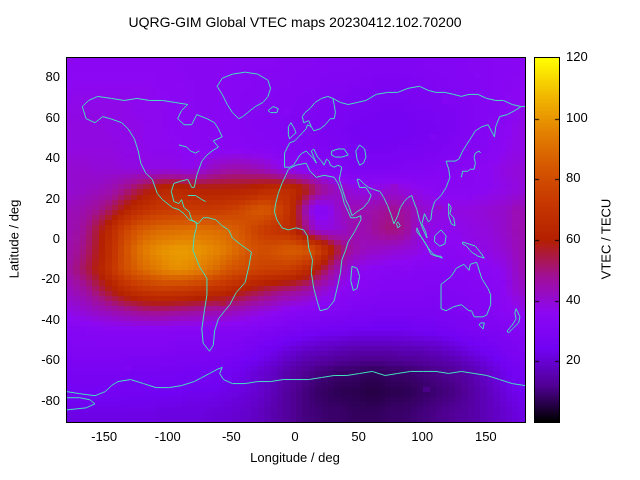  I want to click on ytick-label: 80, so click(52, 77).